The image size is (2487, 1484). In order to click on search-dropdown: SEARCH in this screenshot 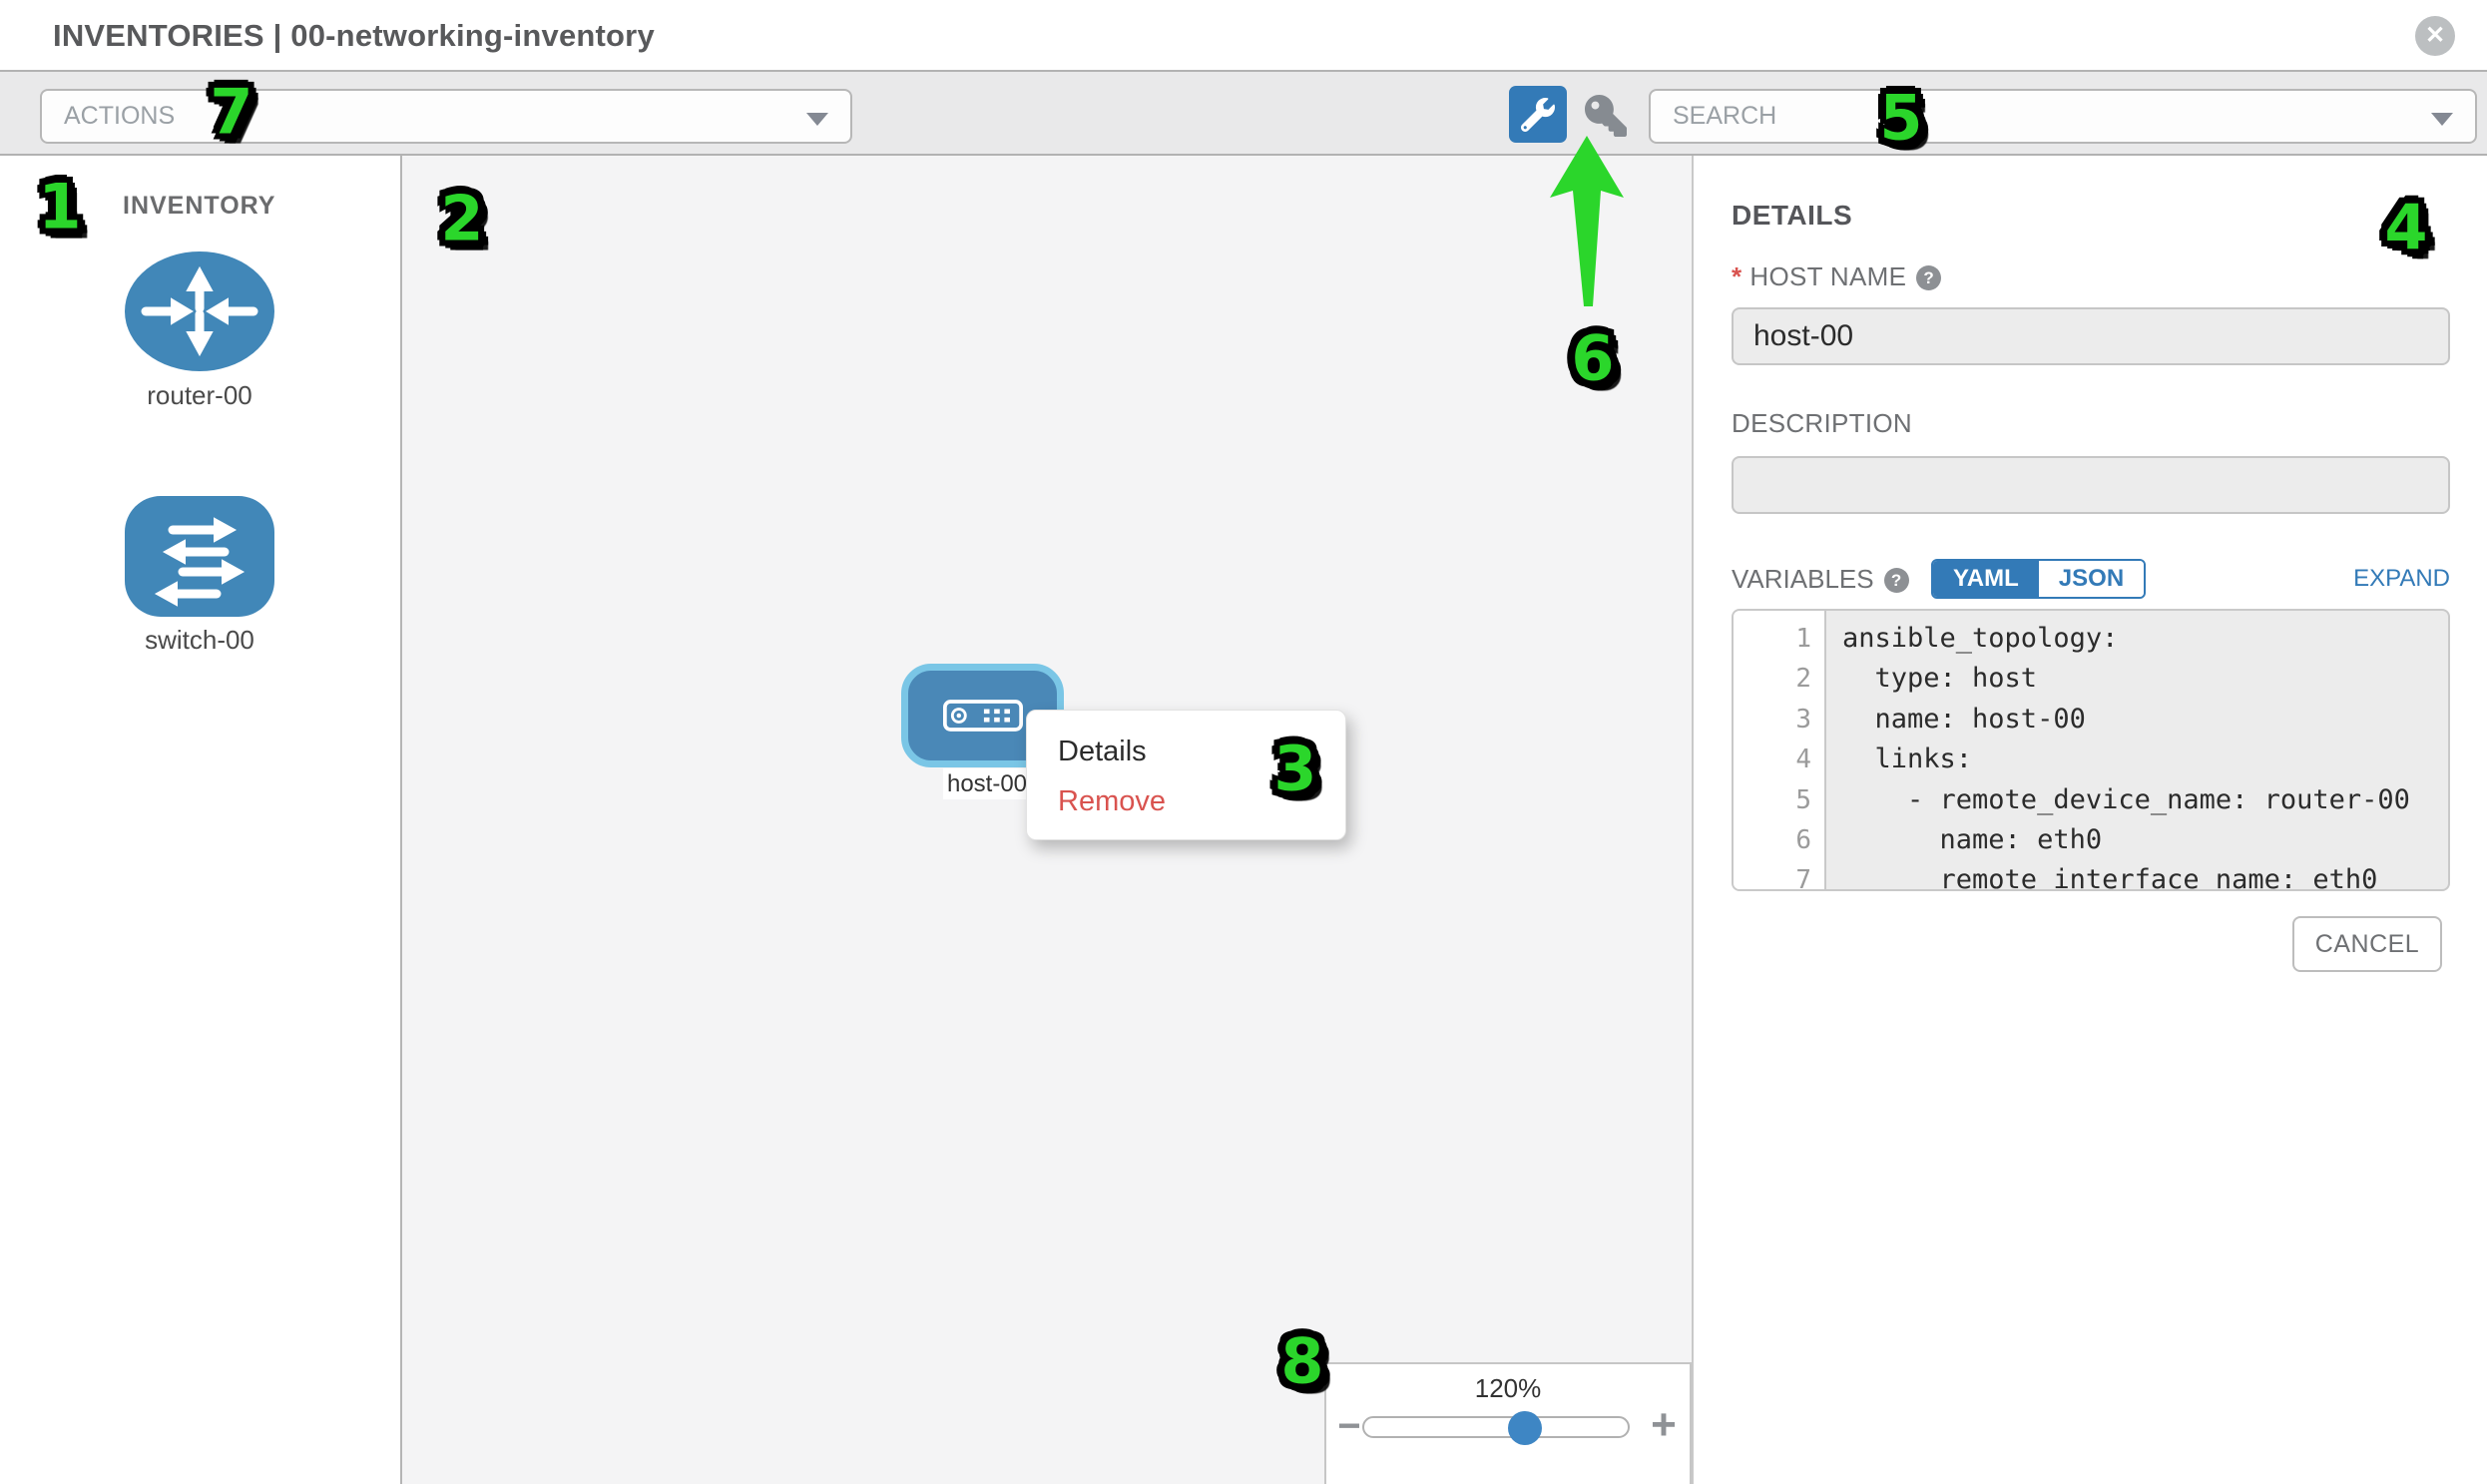, I will do `click(2063, 116)`.